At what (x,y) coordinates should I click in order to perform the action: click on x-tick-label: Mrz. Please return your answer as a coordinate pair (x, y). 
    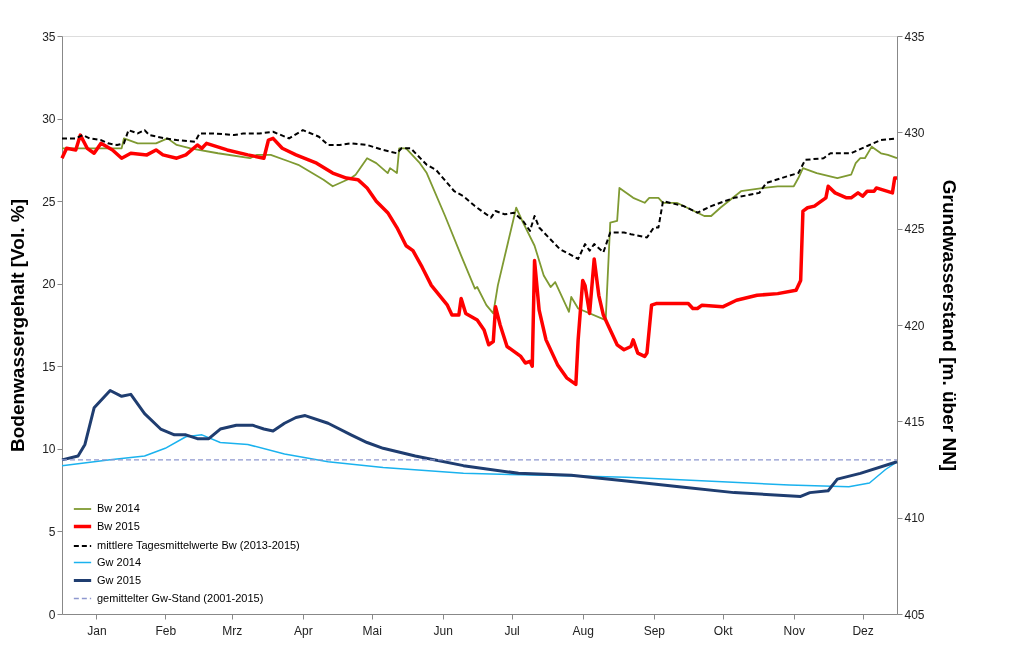
    Looking at the image, I should click on (232, 630).